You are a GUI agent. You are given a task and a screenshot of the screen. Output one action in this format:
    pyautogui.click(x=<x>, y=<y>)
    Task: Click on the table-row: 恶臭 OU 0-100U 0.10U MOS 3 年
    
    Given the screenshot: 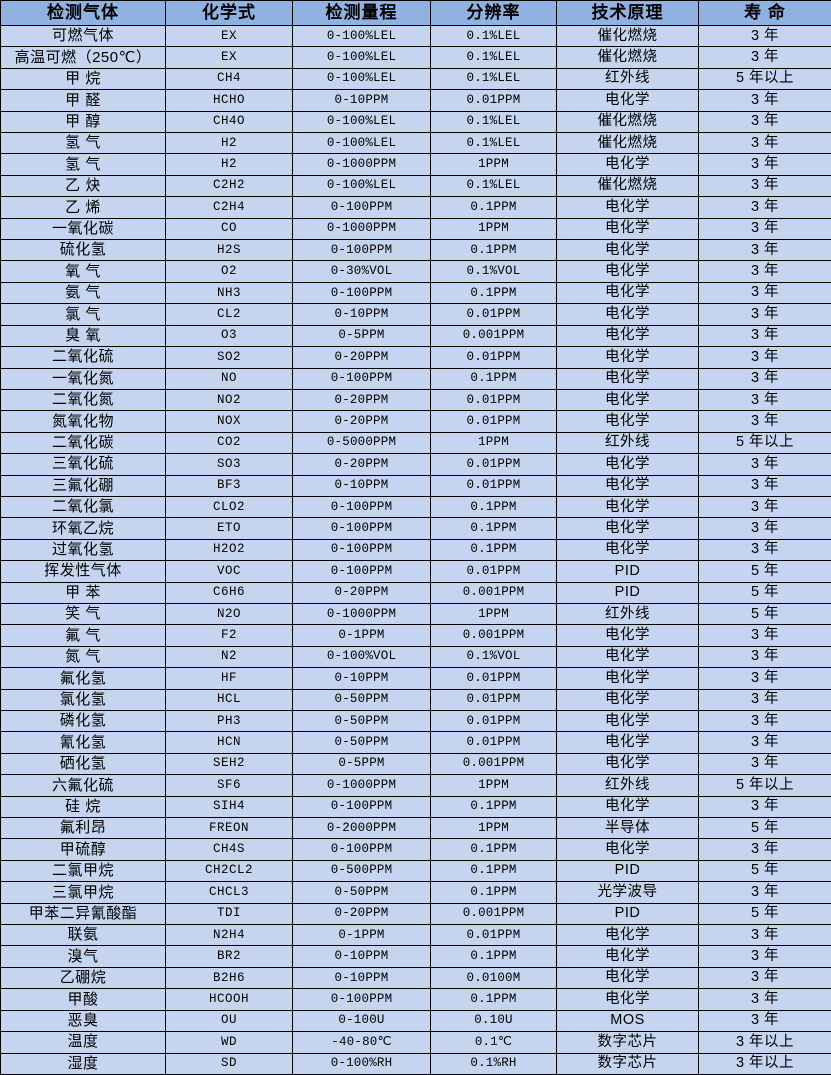 What is the action you would take?
    pyautogui.click(x=415, y=1021)
    